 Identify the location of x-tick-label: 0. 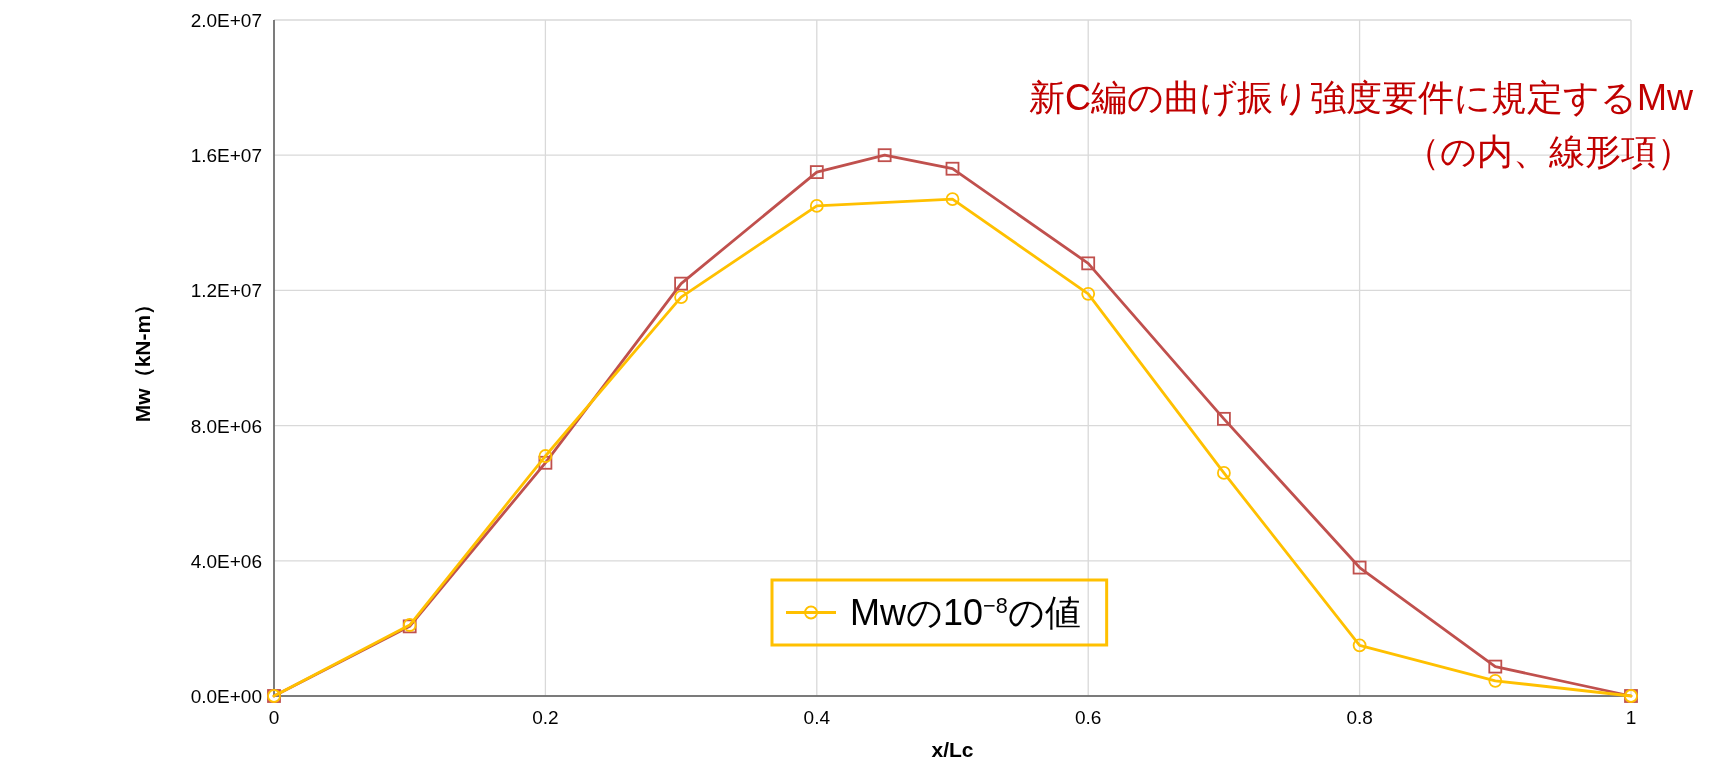
(274, 717).